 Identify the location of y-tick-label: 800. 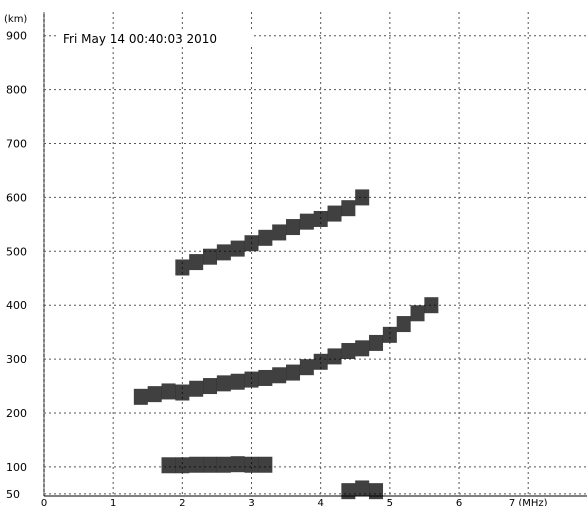
(16, 90).